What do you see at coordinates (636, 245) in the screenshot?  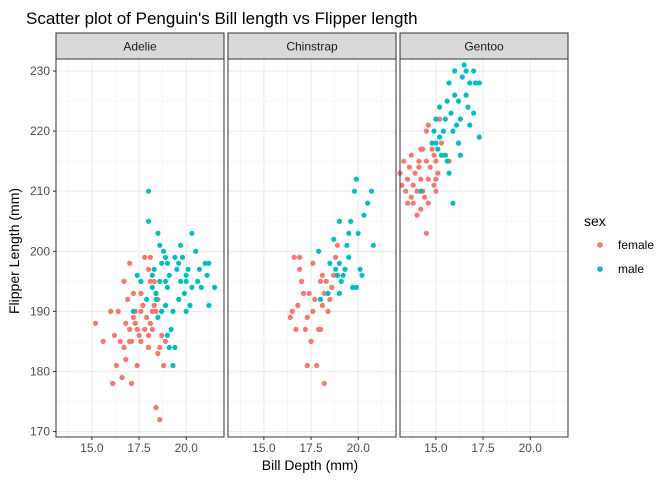 I see `legend-label-female: female` at bounding box center [636, 245].